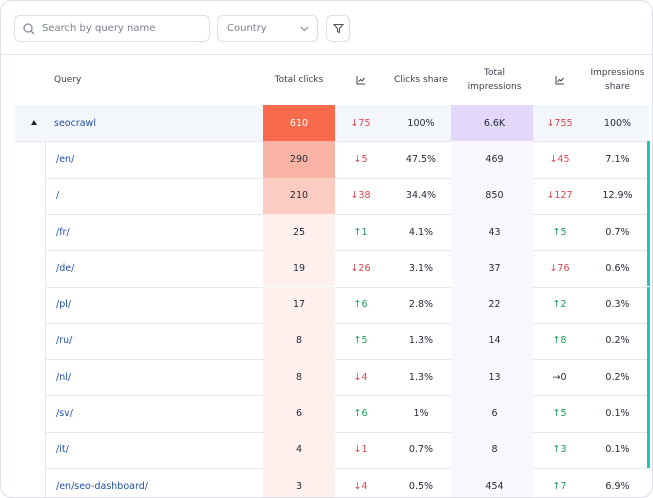  I want to click on header-cell: Total impressions, so click(494, 80).